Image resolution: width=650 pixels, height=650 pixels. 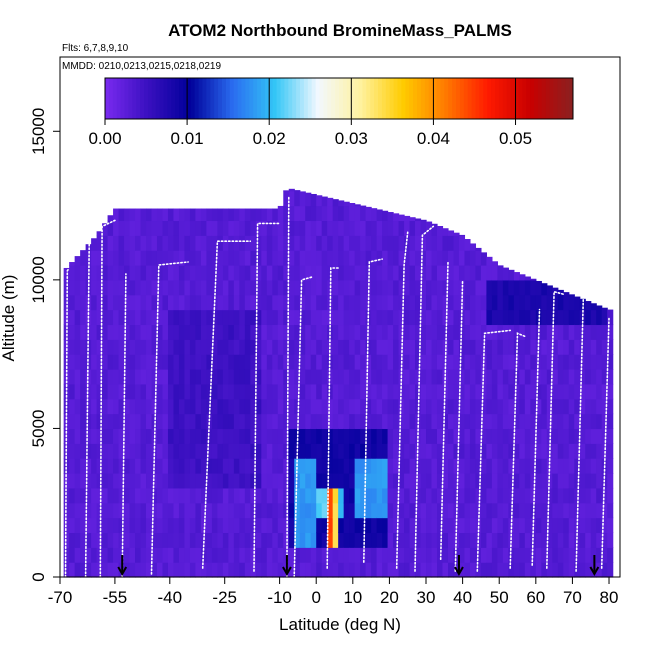 What do you see at coordinates (38, 576) in the screenshot?
I see `y-tick-label: 0` at bounding box center [38, 576].